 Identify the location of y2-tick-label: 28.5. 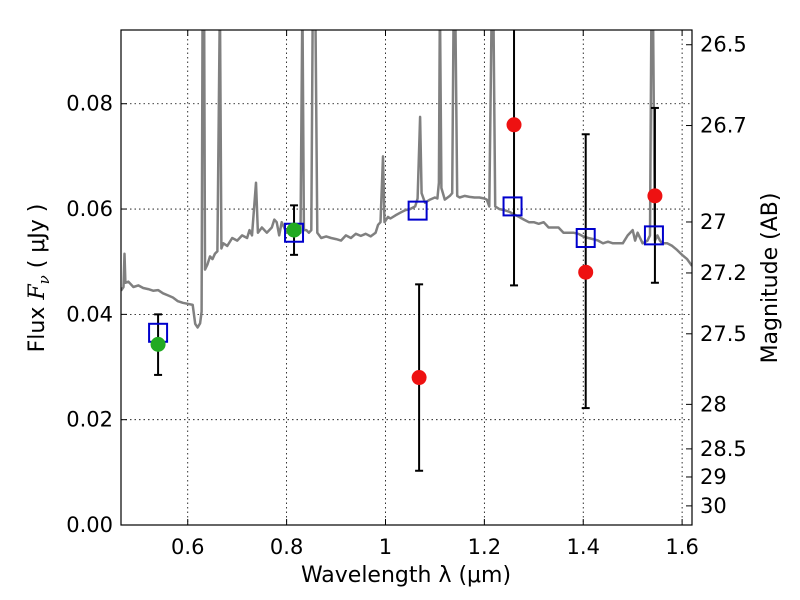
(723, 449).